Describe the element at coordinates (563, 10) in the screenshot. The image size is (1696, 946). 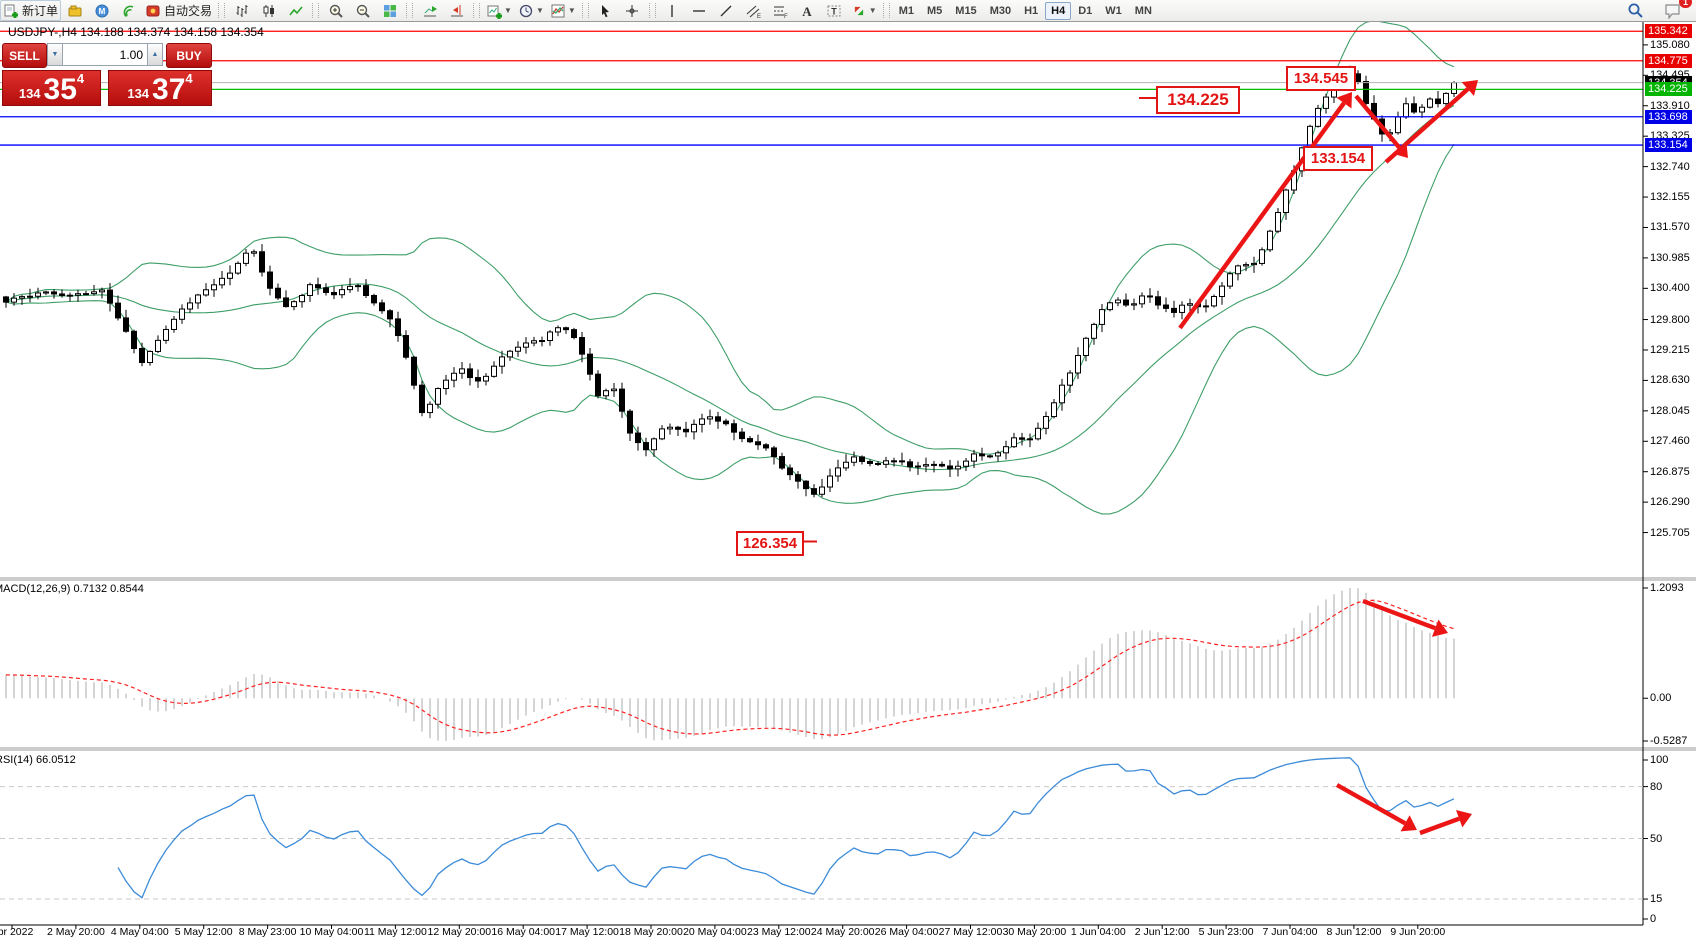
I see `indicators-button: ▼` at that location.